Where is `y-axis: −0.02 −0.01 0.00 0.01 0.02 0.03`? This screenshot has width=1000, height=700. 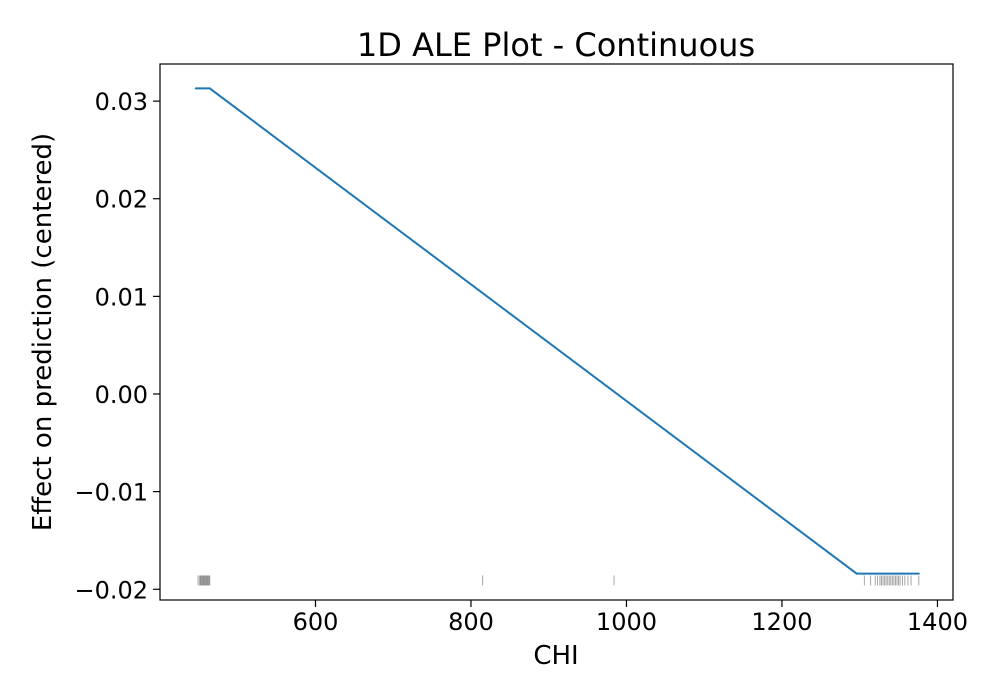
y-axis: −0.02 −0.01 0.00 0.01 0.02 0.03 is located at coordinates (117, 346).